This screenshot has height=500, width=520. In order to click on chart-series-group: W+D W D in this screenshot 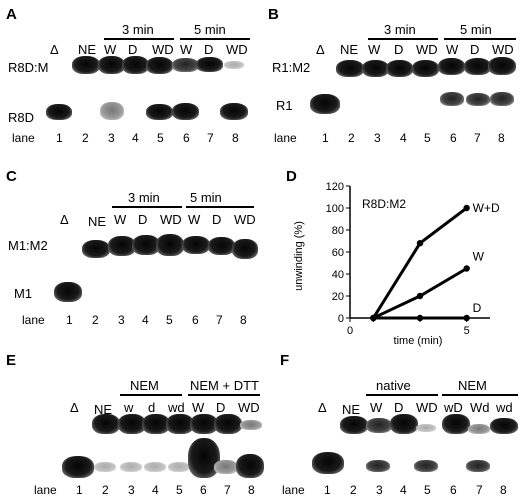, I will do `click(435, 261)`.